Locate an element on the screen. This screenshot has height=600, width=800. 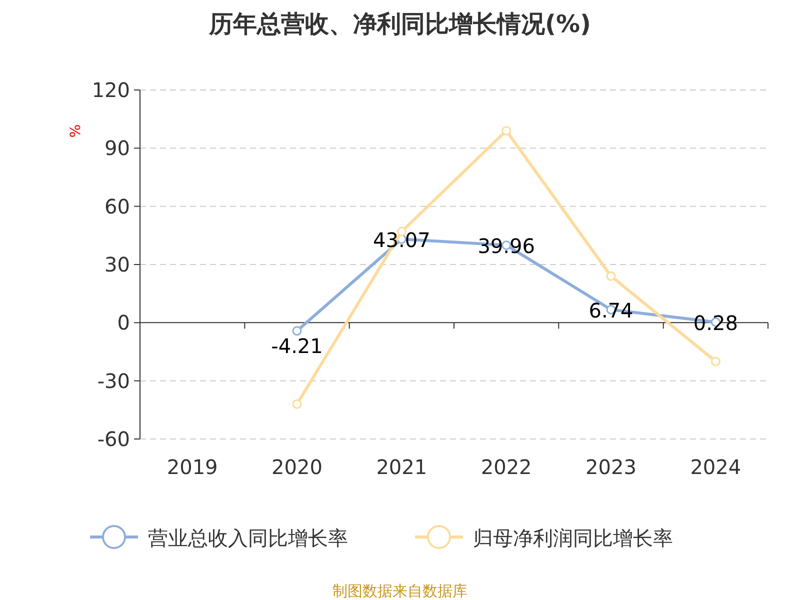
chart-title: 历年总营收、净利同比增长情况(%) is located at coordinates (399, 24).